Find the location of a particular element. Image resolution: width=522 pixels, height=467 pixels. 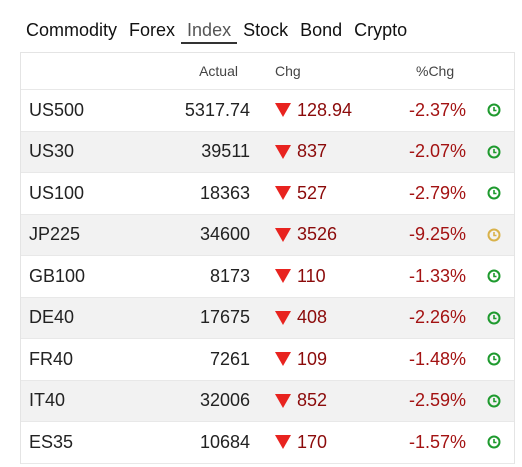

actual-value: 10684 is located at coordinates (224, 441).